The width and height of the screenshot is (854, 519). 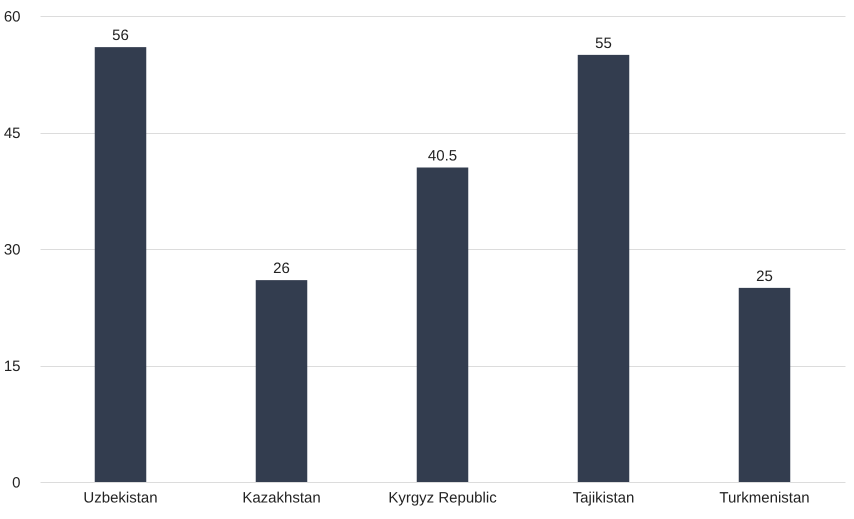 I want to click on x-tick-label: Uzbekistan, so click(x=120, y=498).